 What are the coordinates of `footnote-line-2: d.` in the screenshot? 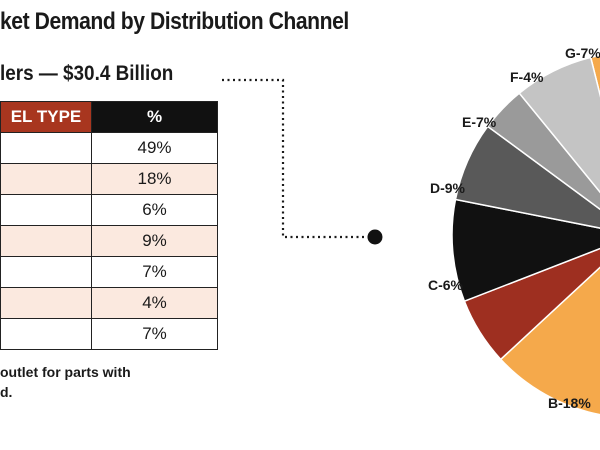 It's located at (6, 392).